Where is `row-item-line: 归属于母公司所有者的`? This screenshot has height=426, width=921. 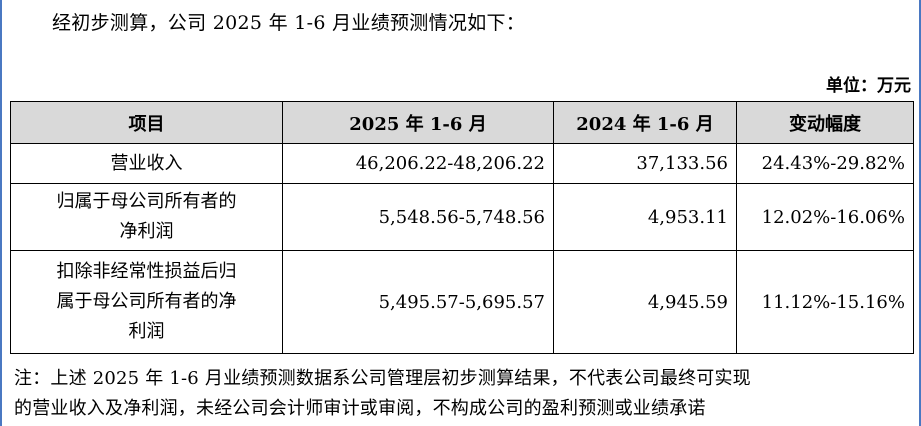 row-item-line: 归属于母公司所有者的 is located at coordinates (146, 201).